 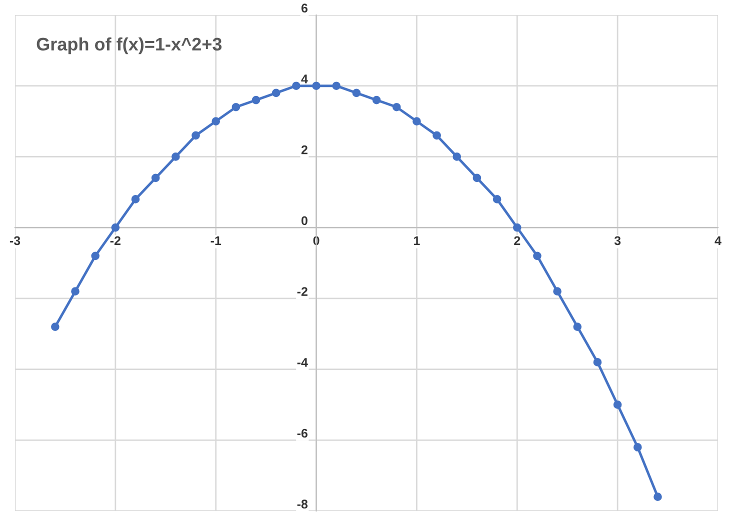 I want to click on x-tick-label: -1, so click(x=216, y=240).